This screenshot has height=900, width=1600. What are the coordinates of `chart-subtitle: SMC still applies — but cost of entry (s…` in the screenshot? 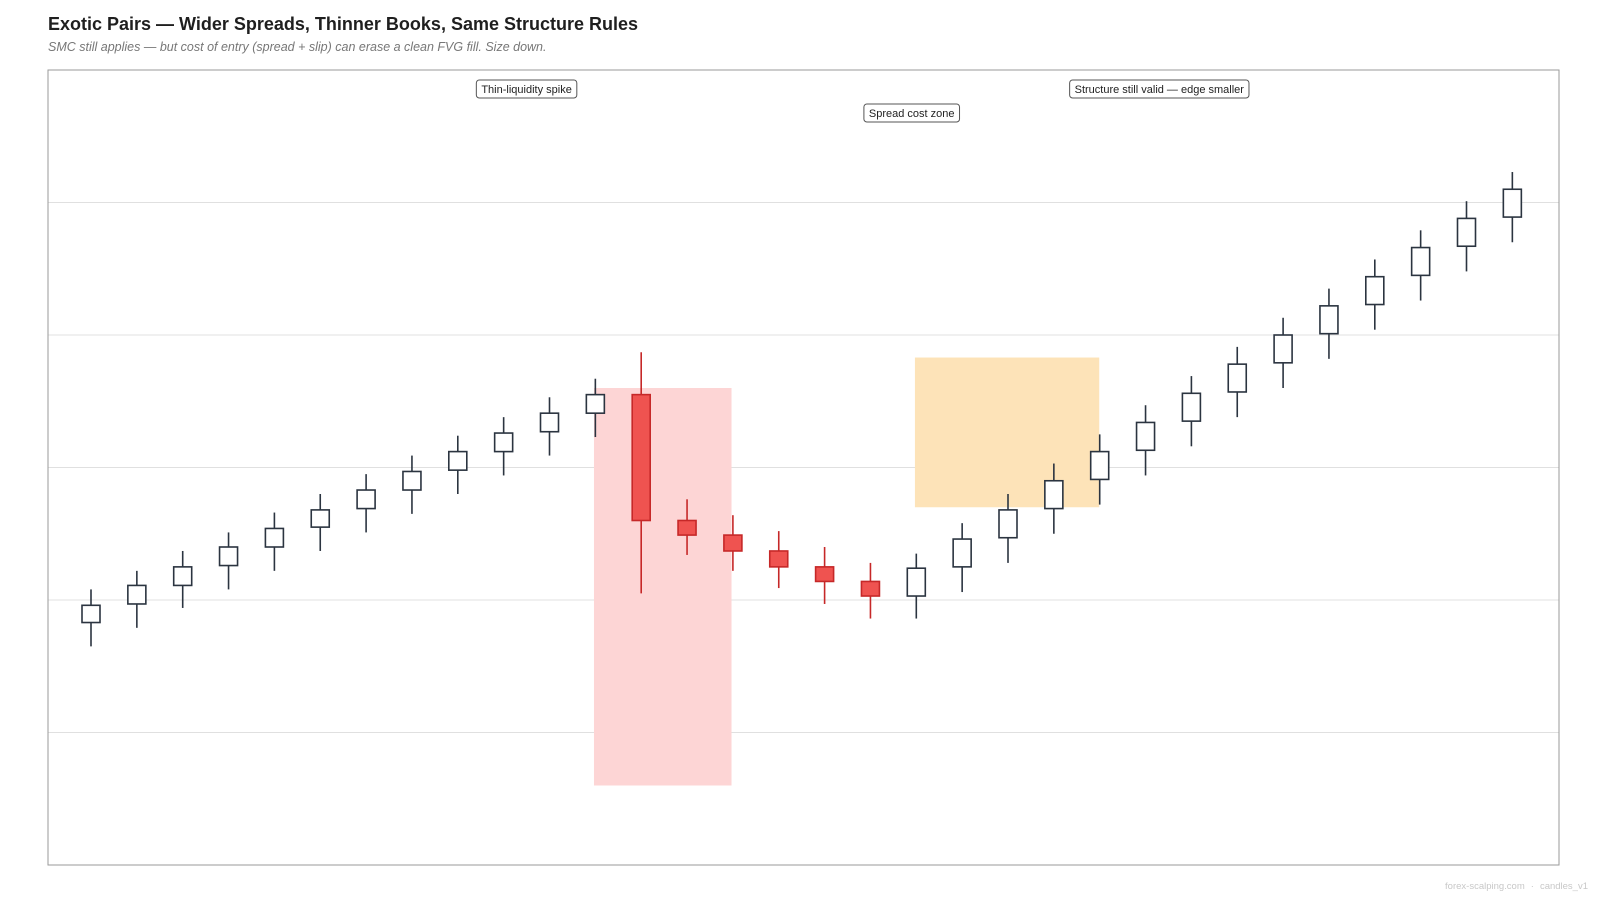 It's located at (297, 47).